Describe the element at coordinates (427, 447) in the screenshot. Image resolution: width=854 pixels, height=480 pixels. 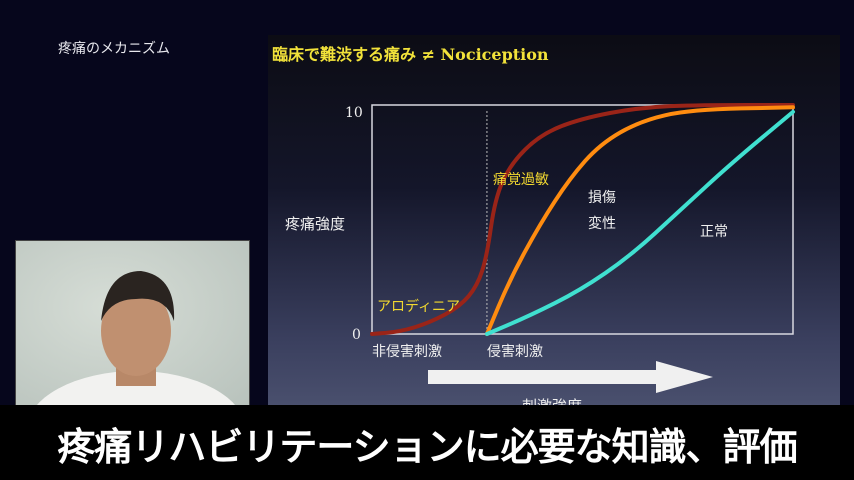
I see `caption-text: 疼痛リハビリテーションに必要な知識、評価` at that location.